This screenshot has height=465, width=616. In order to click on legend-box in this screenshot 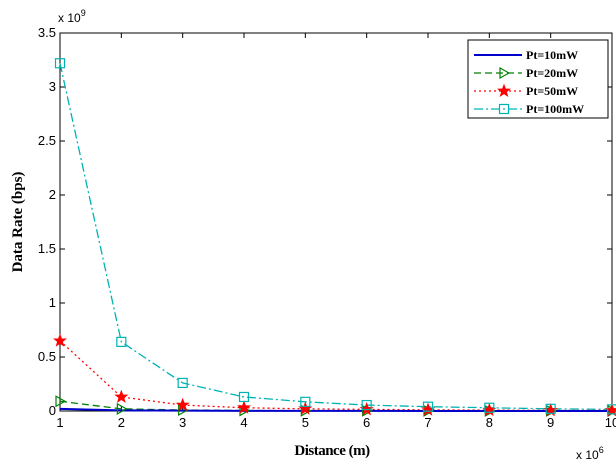, I will do `click(538, 79)`.